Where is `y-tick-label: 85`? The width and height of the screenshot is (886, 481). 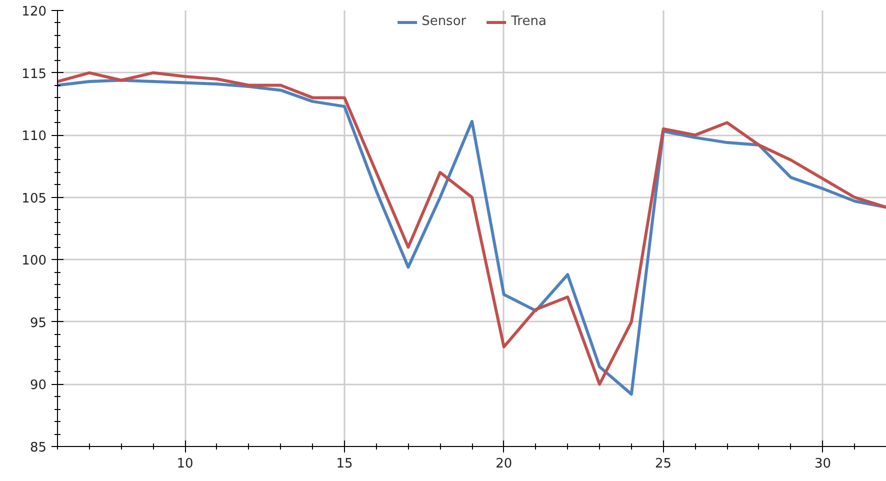 y-tick-label: 85 is located at coordinates (38, 448).